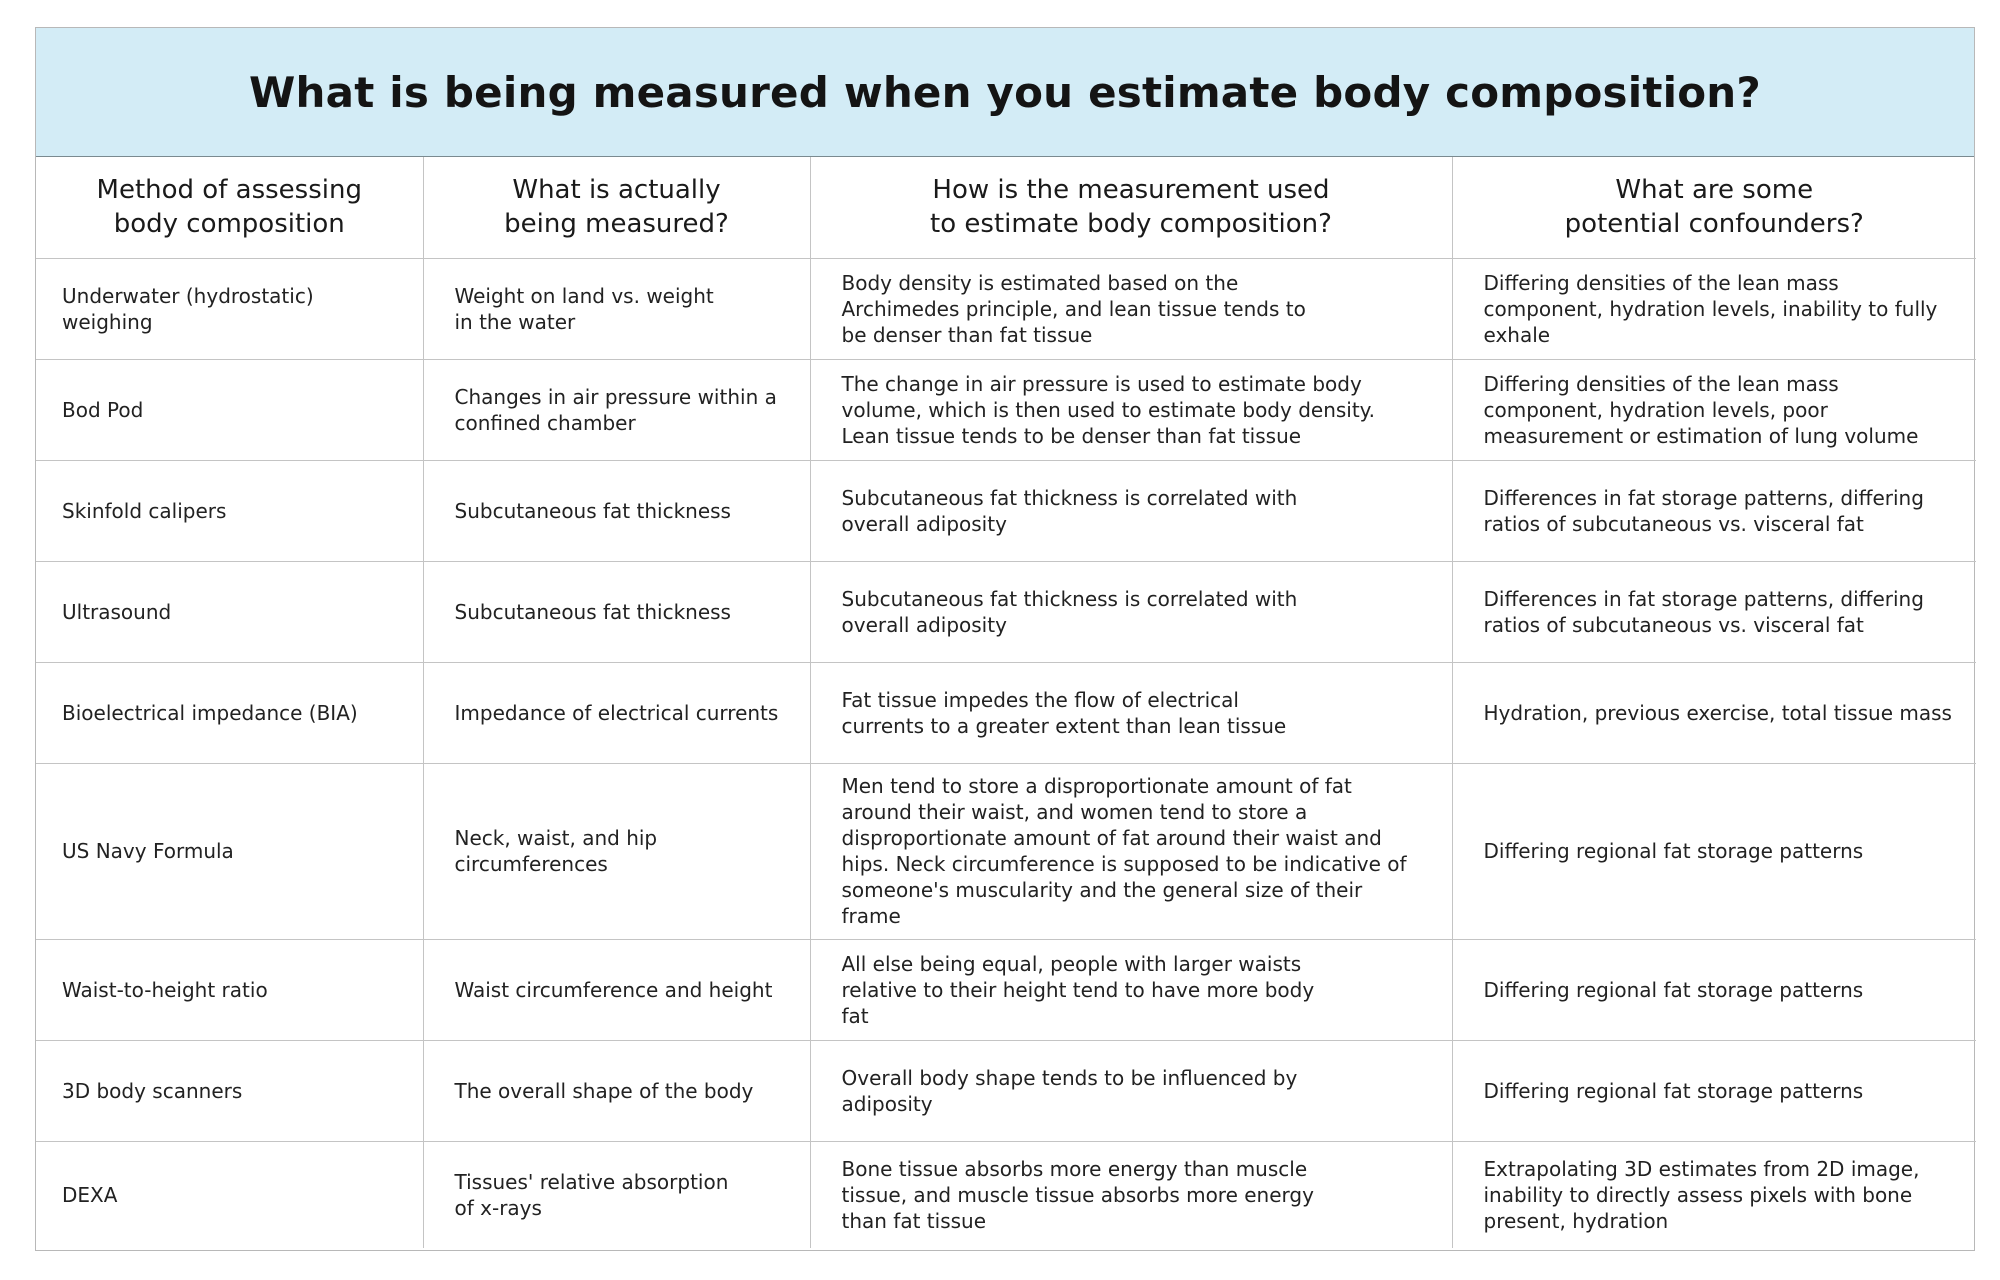  What do you see at coordinates (230, 1091) in the screenshot?
I see `method-cell: 3D body scanners` at bounding box center [230, 1091].